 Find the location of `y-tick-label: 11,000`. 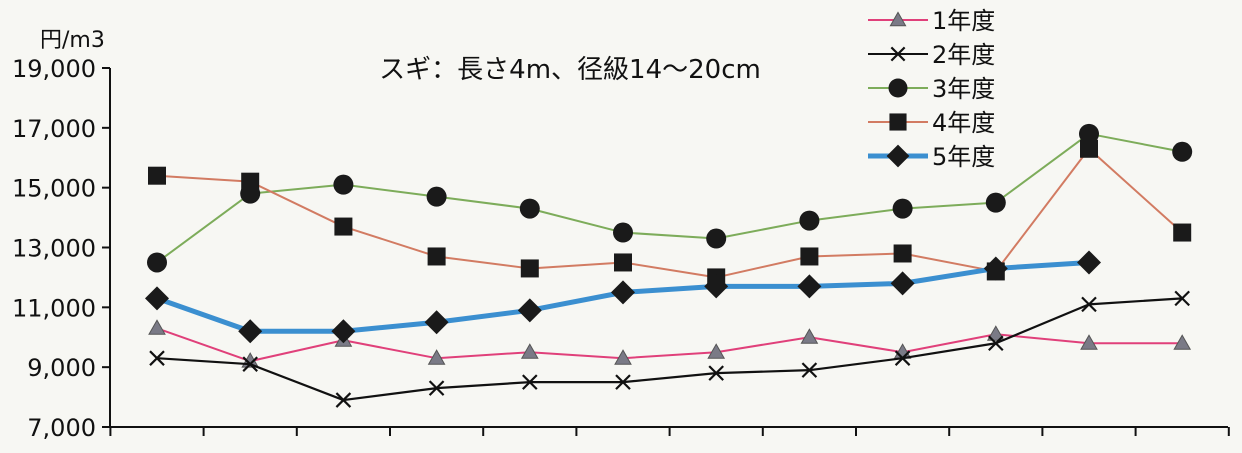

y-tick-label: 11,000 is located at coordinates (54, 308).